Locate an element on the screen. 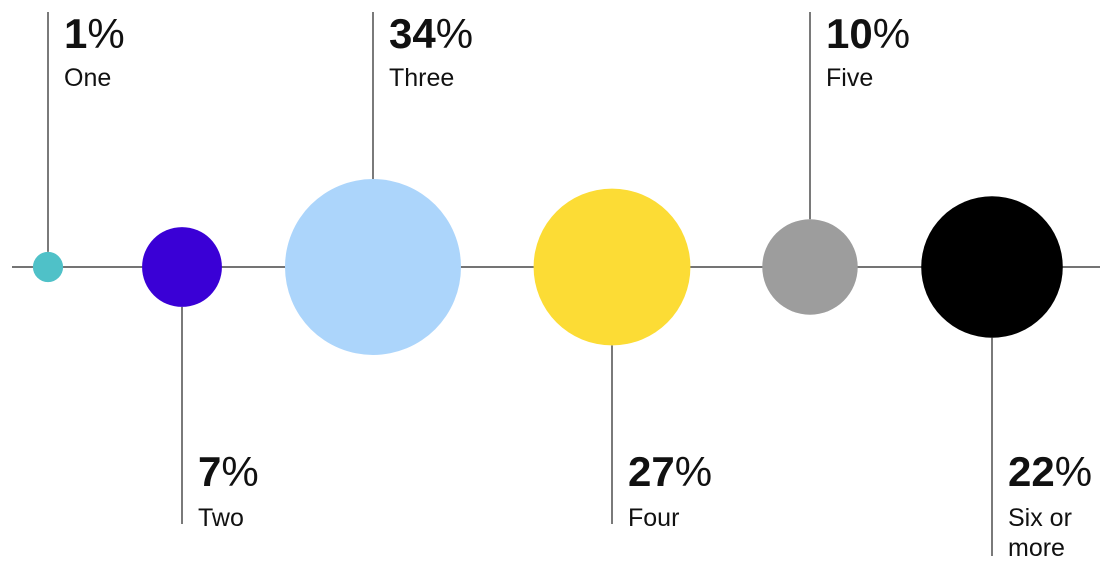 This screenshot has height=562, width=1106. category-label-line-2-0: Three is located at coordinates (421, 78).